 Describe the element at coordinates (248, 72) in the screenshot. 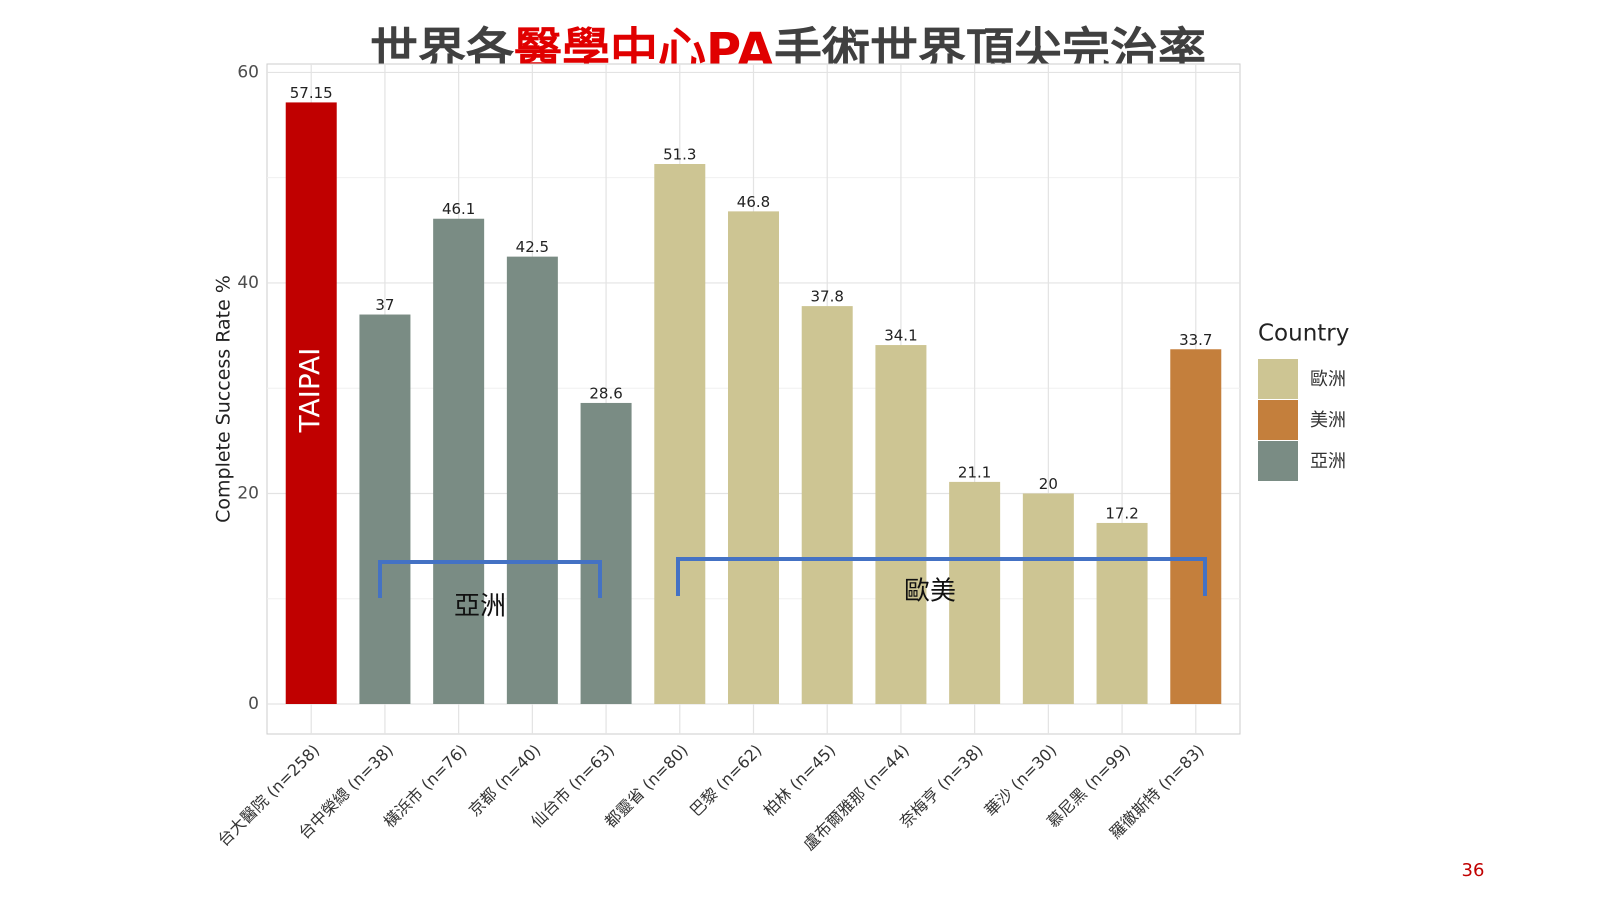

I see `y-tick-label: 60` at that location.